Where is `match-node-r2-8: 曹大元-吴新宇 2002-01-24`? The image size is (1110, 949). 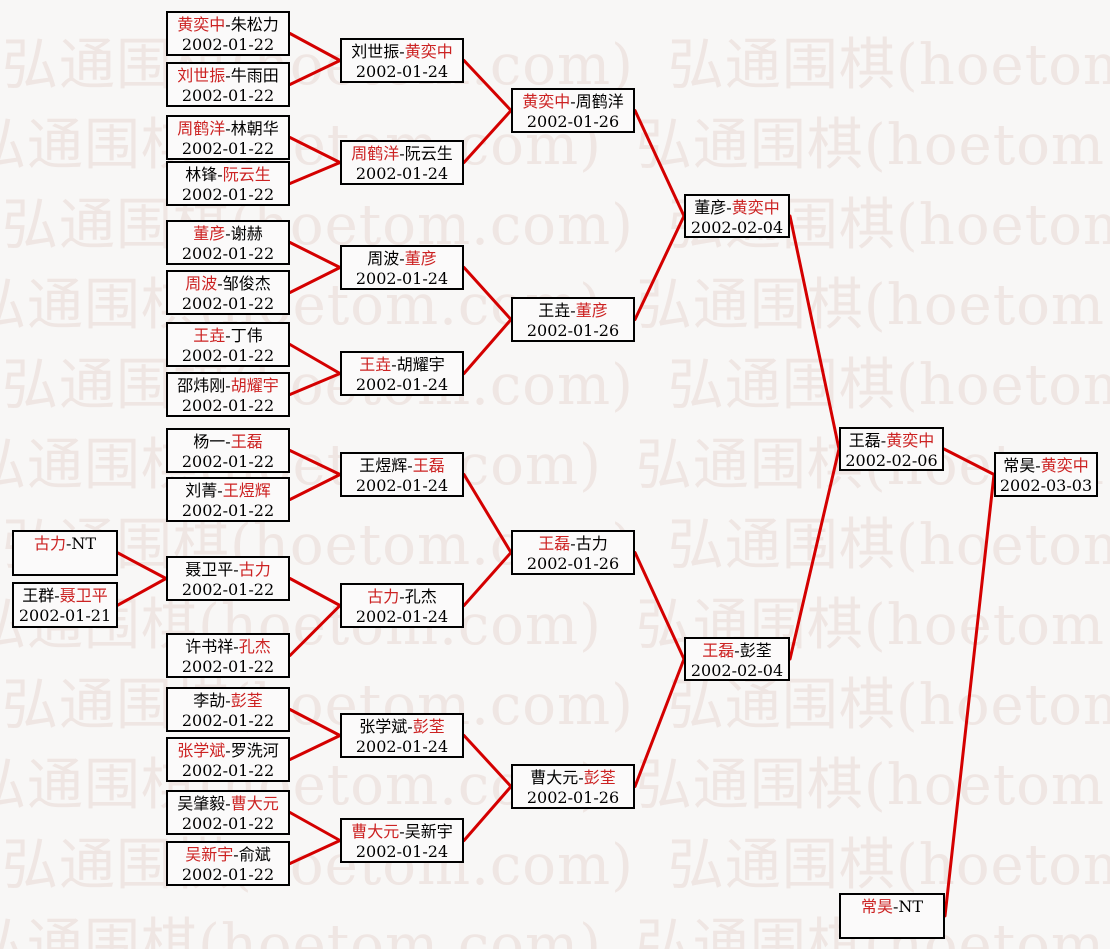 match-node-r2-8: 曹大元-吴新宇 2002-01-24 is located at coordinates (402, 840).